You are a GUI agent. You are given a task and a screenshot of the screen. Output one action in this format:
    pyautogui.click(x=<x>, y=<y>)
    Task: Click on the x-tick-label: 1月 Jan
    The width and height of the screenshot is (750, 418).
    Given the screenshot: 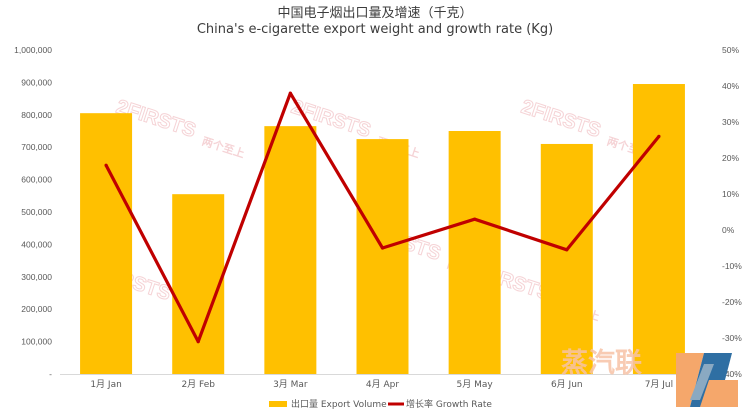 What is the action you would take?
    pyautogui.click(x=105, y=384)
    